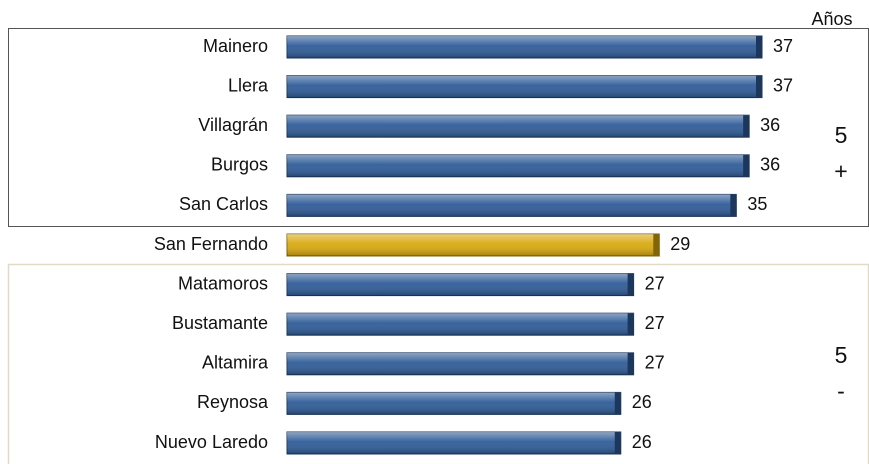  What do you see at coordinates (680, 244) in the screenshot?
I see `value-label: 29` at bounding box center [680, 244].